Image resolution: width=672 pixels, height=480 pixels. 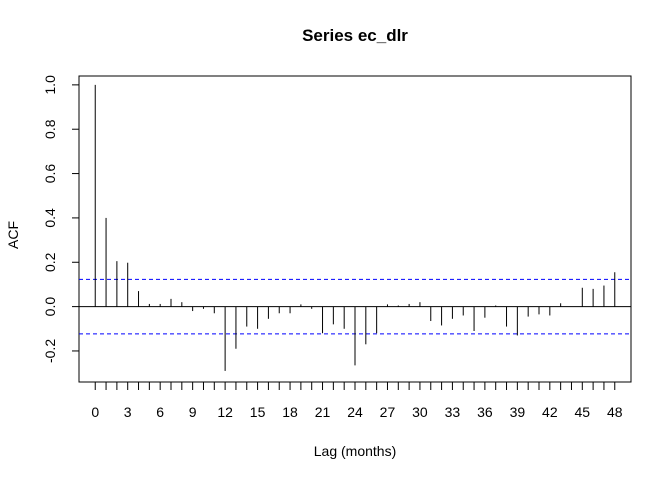 I want to click on chart-title: Series ec_dlr, so click(x=355, y=35).